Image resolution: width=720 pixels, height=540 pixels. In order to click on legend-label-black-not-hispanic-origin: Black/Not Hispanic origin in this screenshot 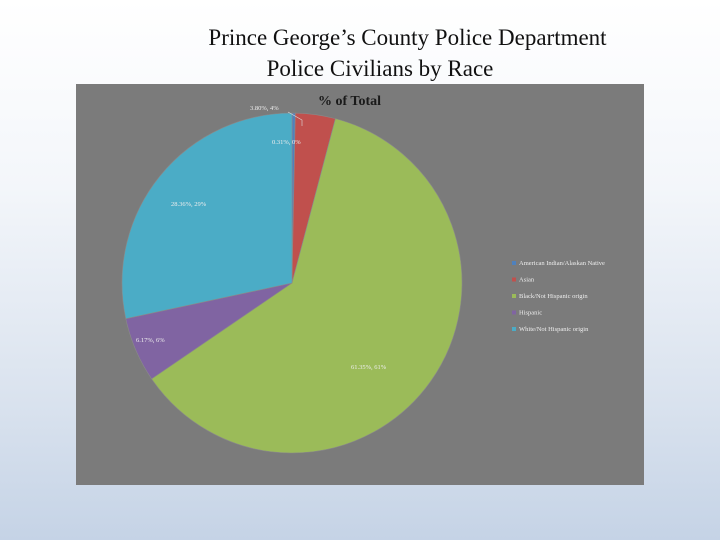, I will do `click(553, 296)`.